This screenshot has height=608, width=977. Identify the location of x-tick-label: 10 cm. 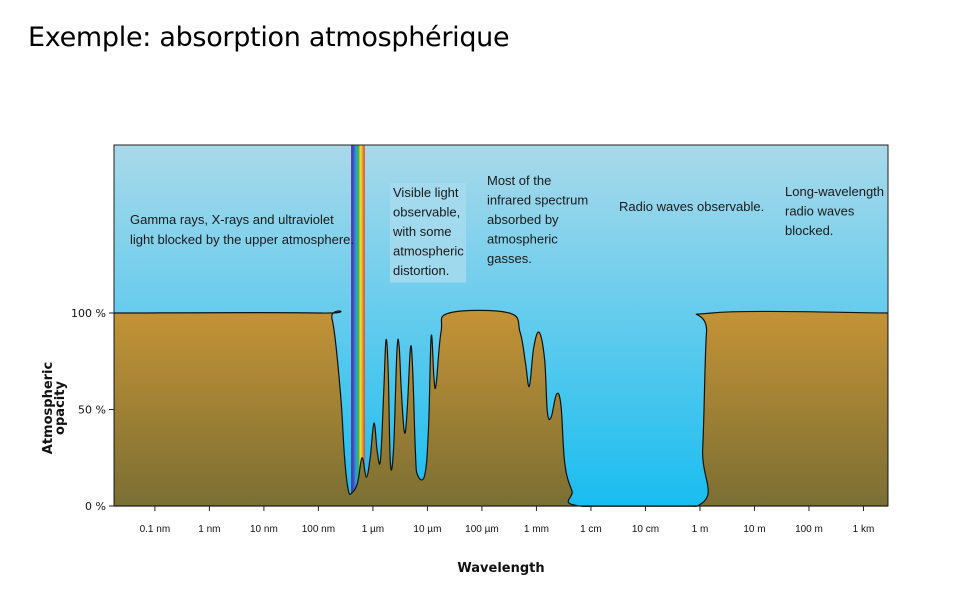
(645, 529).